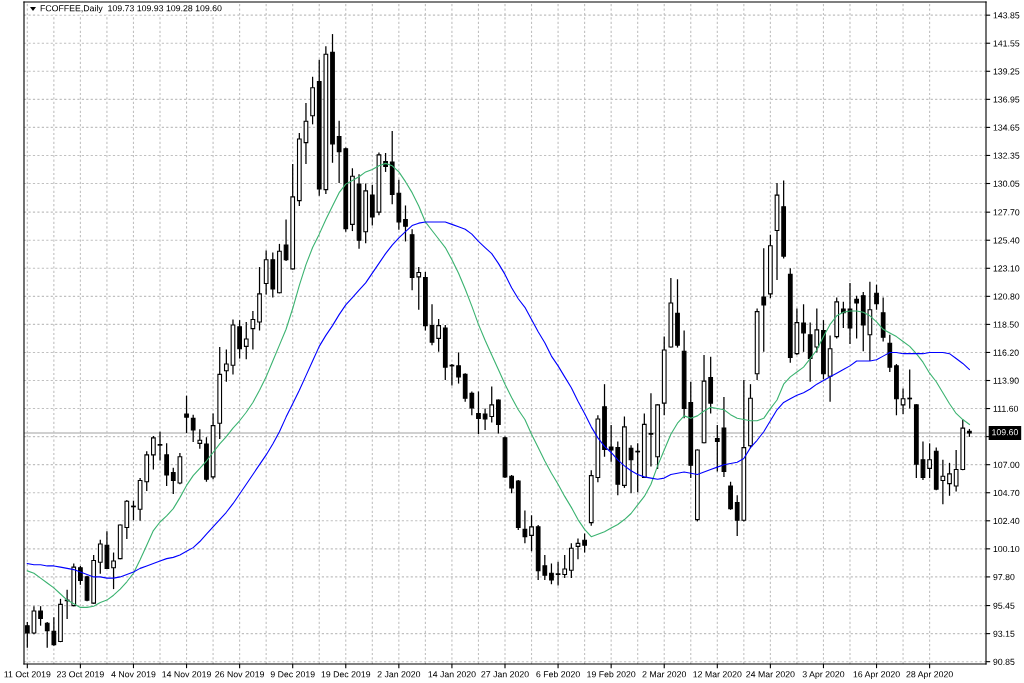  I want to click on y-tick-label: 111.60, so click(1006, 408).